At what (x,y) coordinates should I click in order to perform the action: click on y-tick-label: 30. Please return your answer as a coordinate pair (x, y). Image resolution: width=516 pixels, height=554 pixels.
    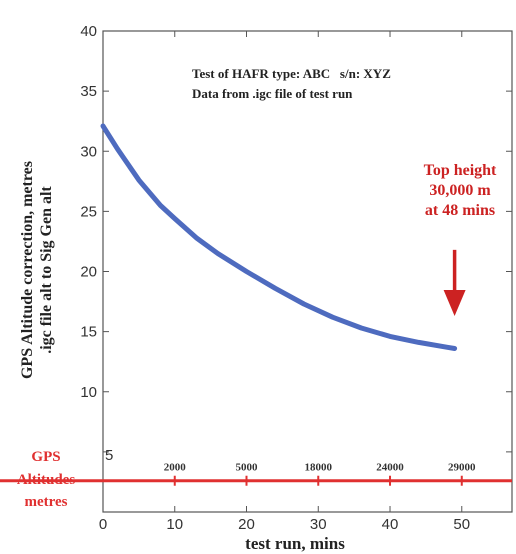
    Looking at the image, I should click on (88, 151).